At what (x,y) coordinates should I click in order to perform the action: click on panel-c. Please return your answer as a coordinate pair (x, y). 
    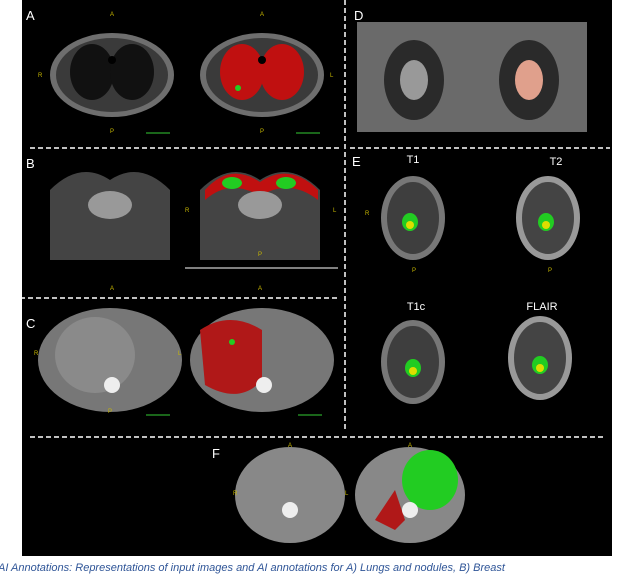
    Looking at the image, I should click on (186, 362).